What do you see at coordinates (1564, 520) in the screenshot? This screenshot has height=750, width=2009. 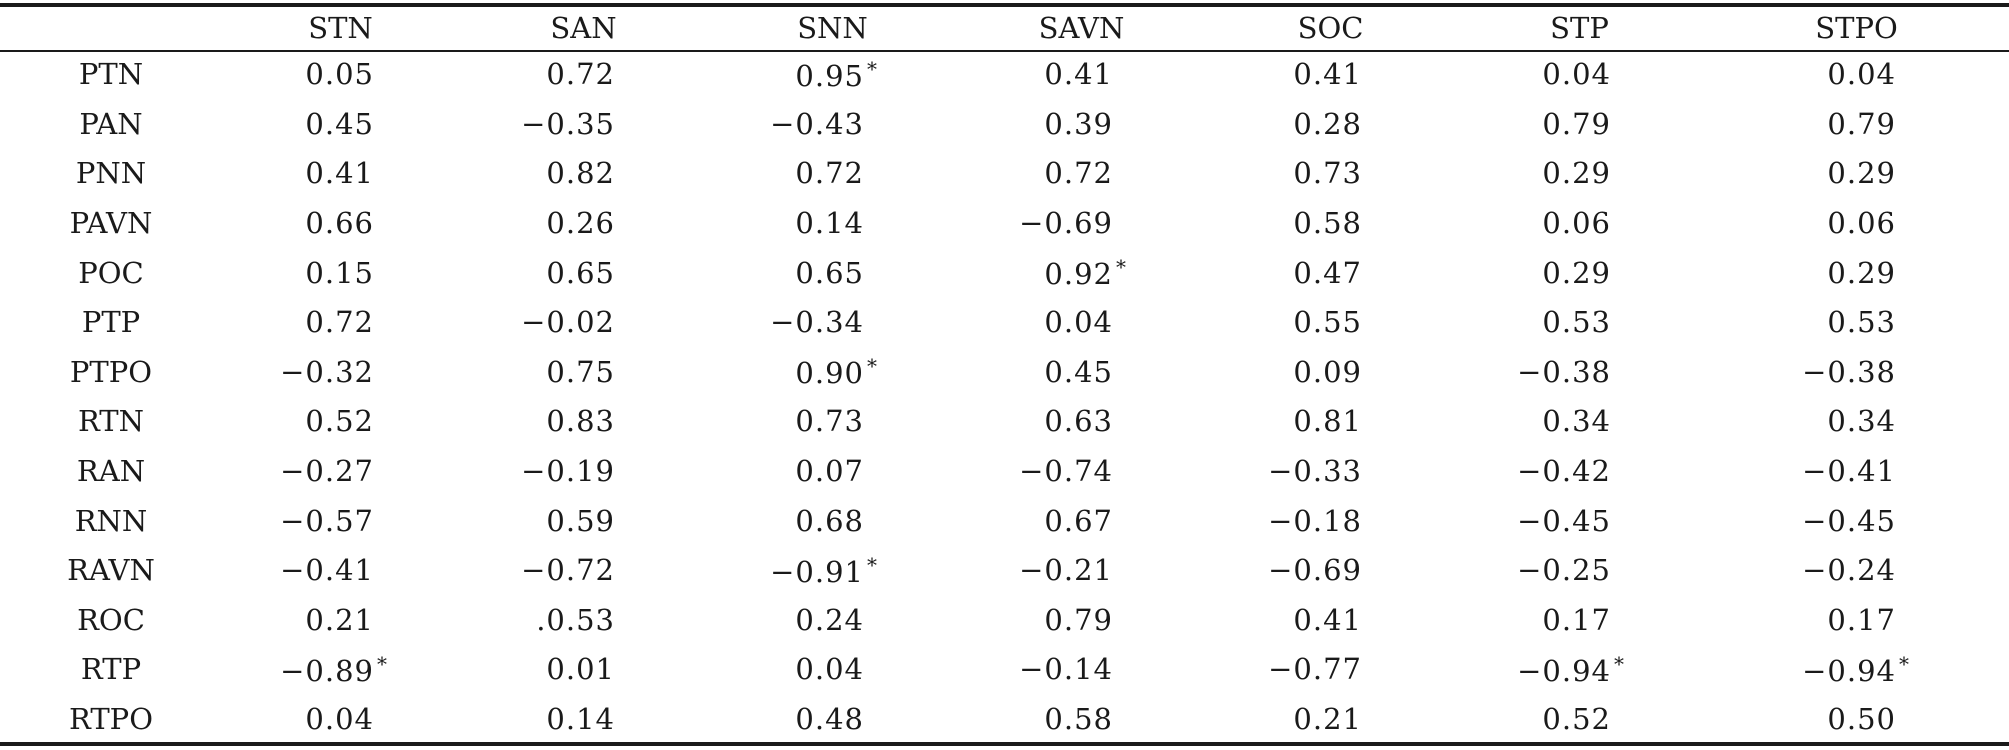 I see `cell-value: −0.45` at bounding box center [1564, 520].